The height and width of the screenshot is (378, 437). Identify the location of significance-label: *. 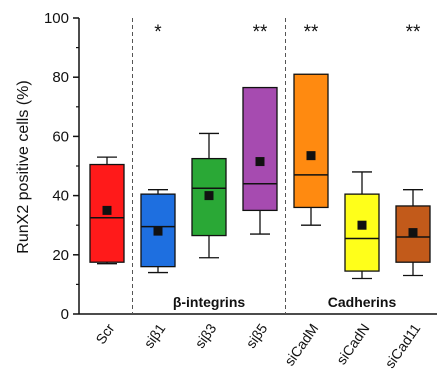
(158, 32).